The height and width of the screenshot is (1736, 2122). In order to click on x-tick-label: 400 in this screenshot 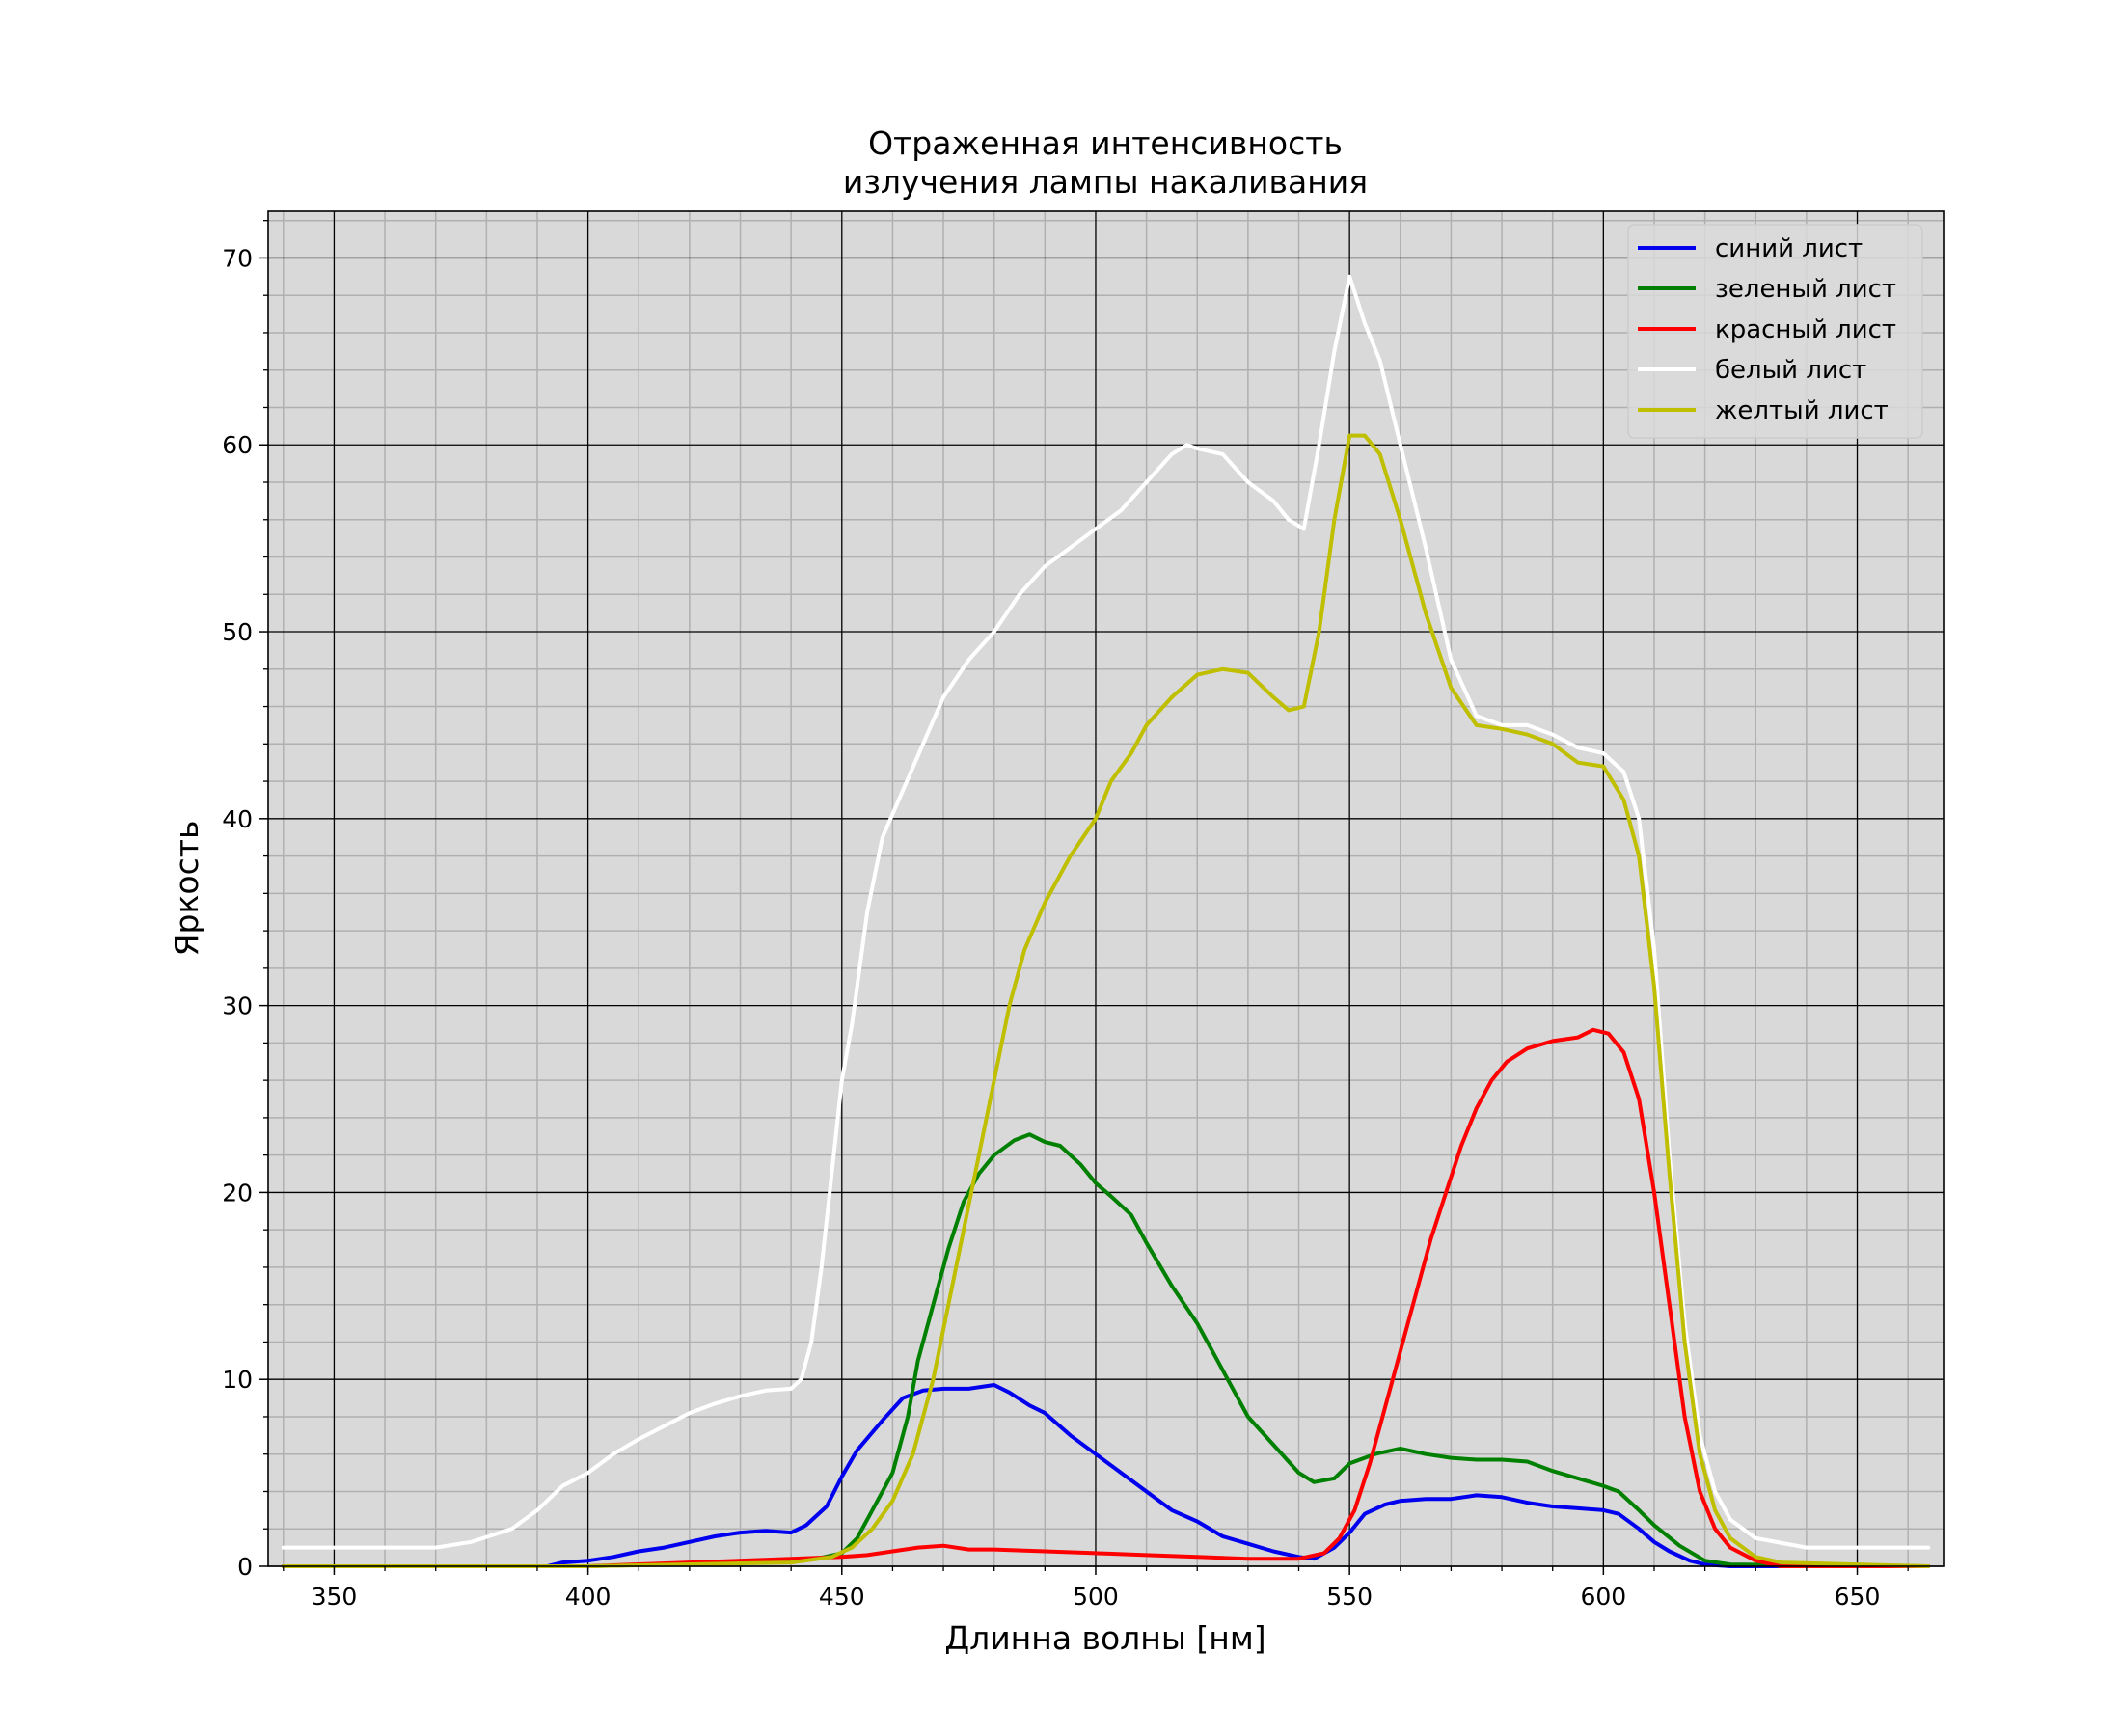, I will do `click(589, 1597)`.